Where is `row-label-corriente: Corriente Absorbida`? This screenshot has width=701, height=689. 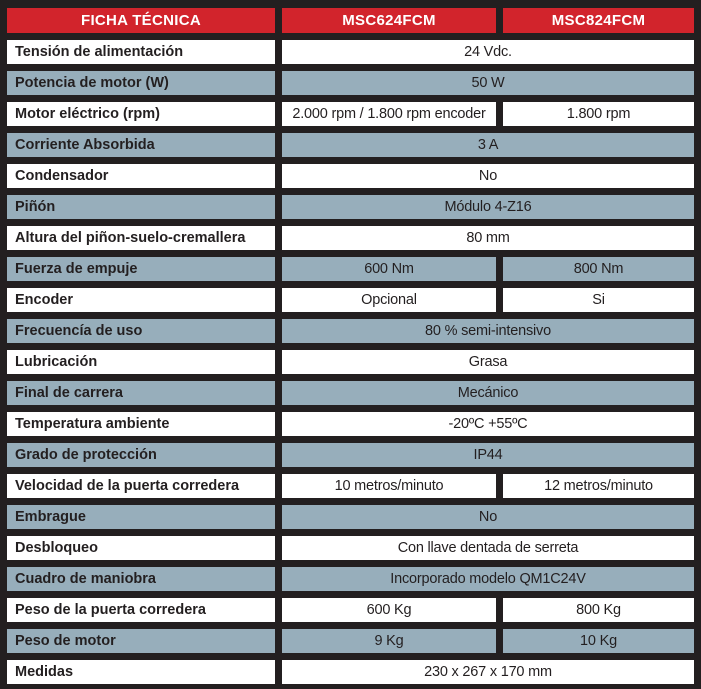 row-label-corriente: Corriente Absorbida is located at coordinates (141, 145).